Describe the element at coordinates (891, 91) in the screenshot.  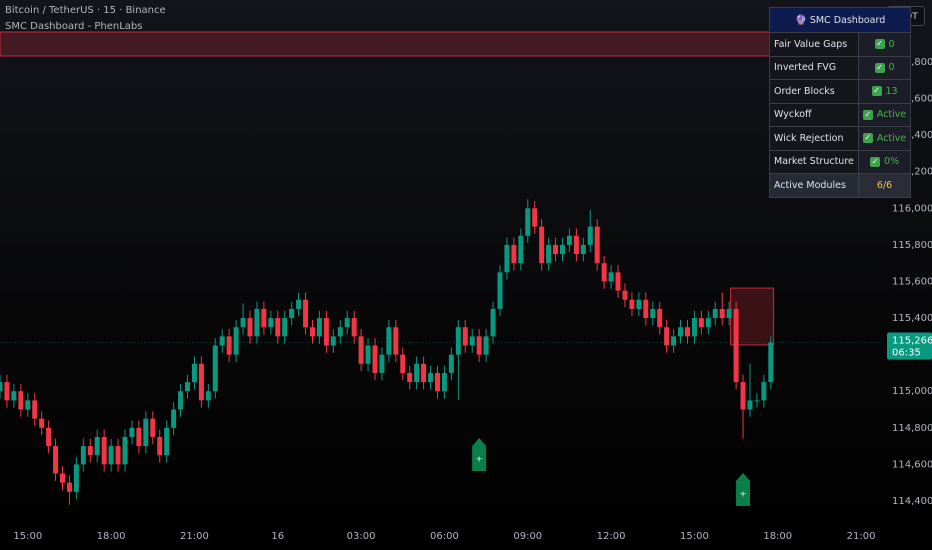
I see `dash-value: 13` at that location.